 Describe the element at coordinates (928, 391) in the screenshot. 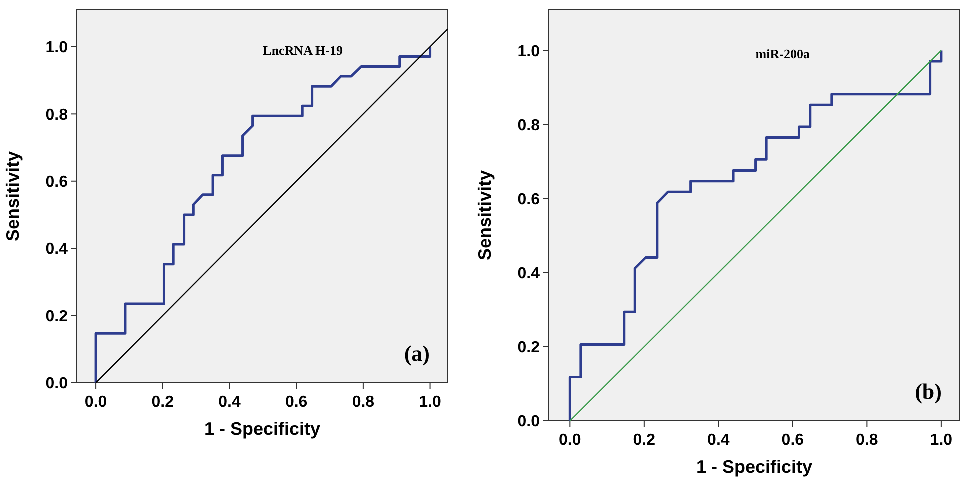

I see `annotation: (b)` at that location.